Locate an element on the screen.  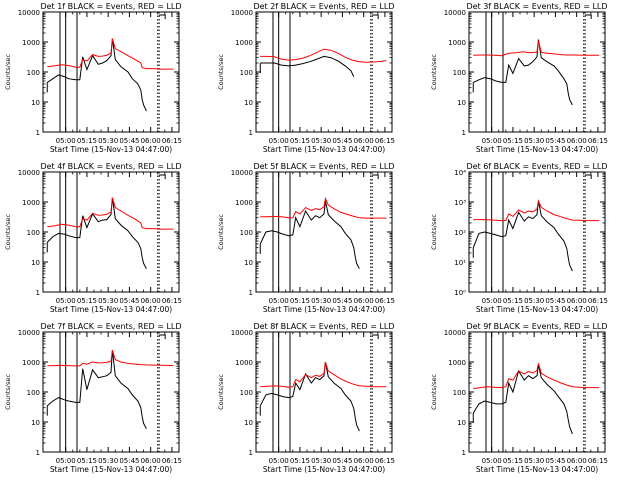
panel-title: Det 1f BLACK = Events, RED = LLD is located at coordinates (110, 6).